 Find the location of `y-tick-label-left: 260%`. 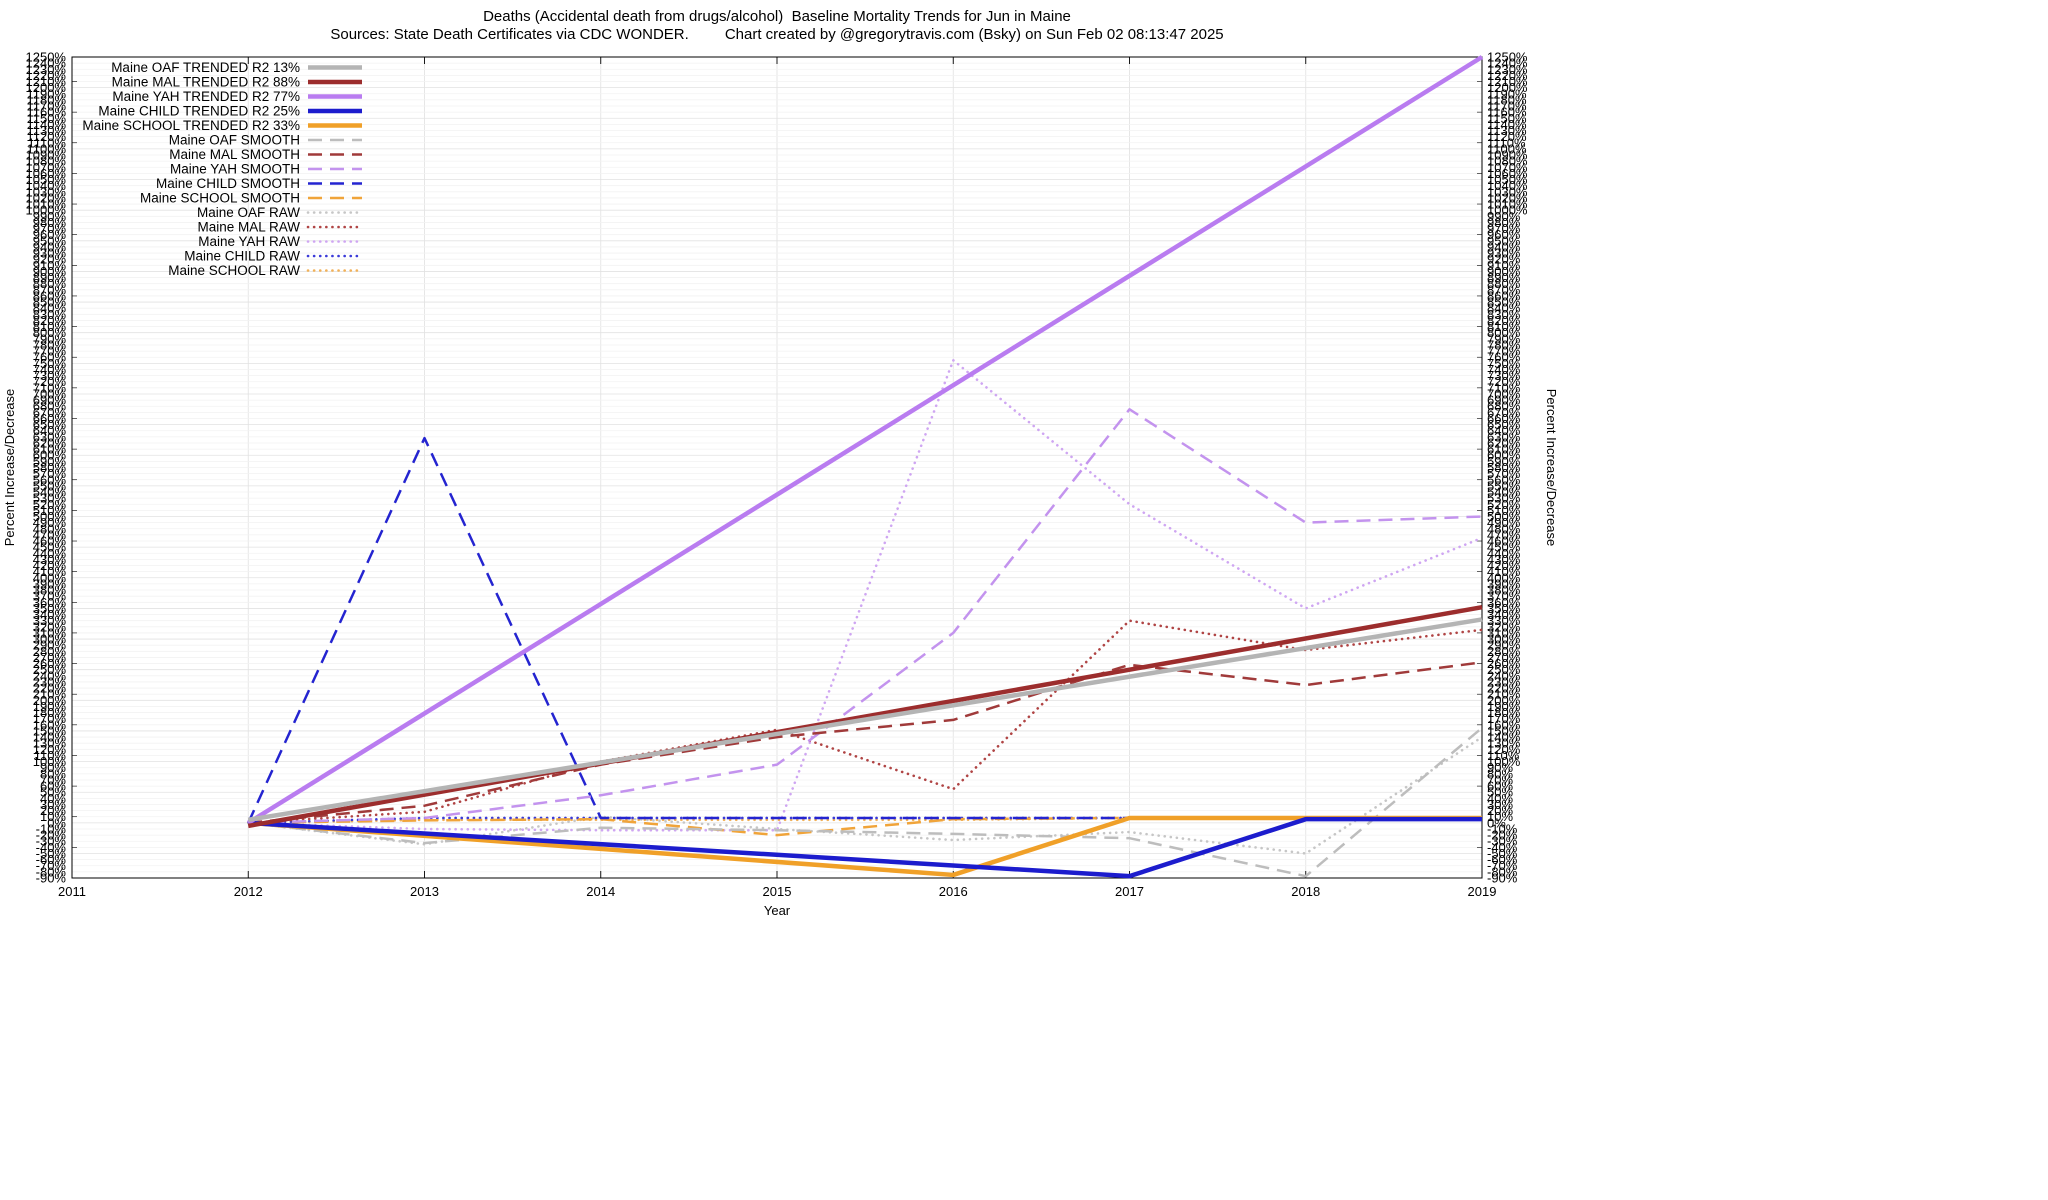

y-tick-label-left: 260% is located at coordinates (50, 663).